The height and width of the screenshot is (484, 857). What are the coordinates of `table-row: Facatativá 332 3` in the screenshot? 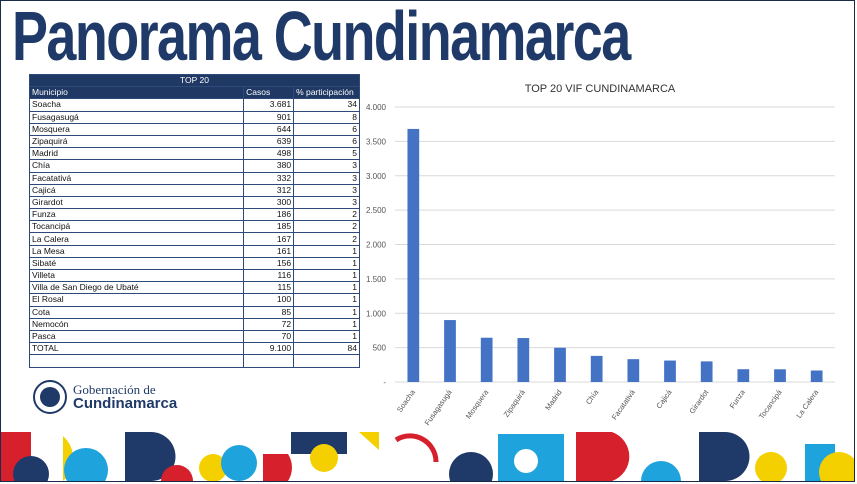 It's located at (194, 178).